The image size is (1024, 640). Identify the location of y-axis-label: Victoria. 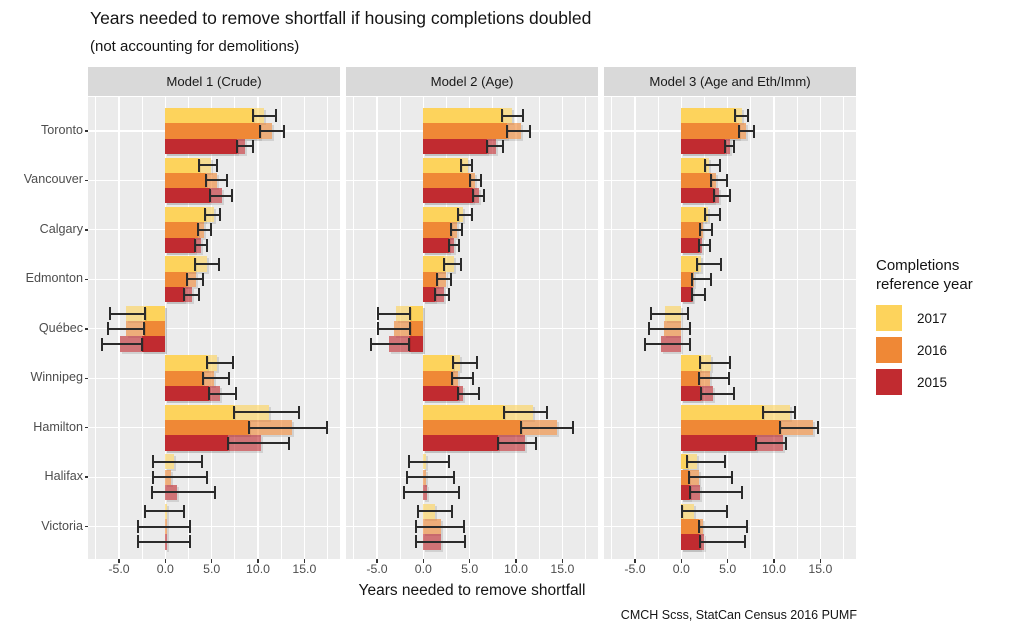
(62, 525).